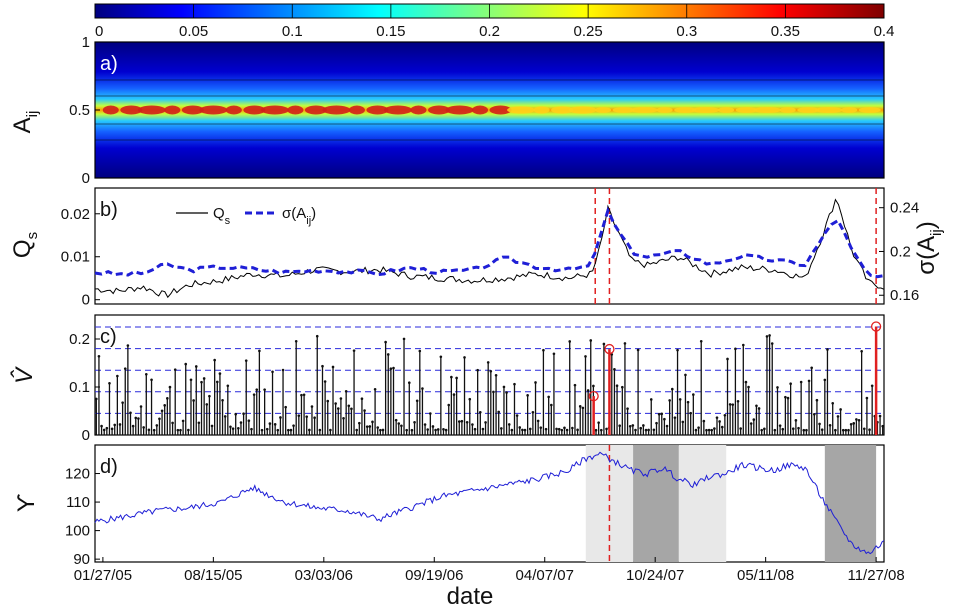  What do you see at coordinates (108, 337) in the screenshot?
I see `panel-c-label: c)` at bounding box center [108, 337].